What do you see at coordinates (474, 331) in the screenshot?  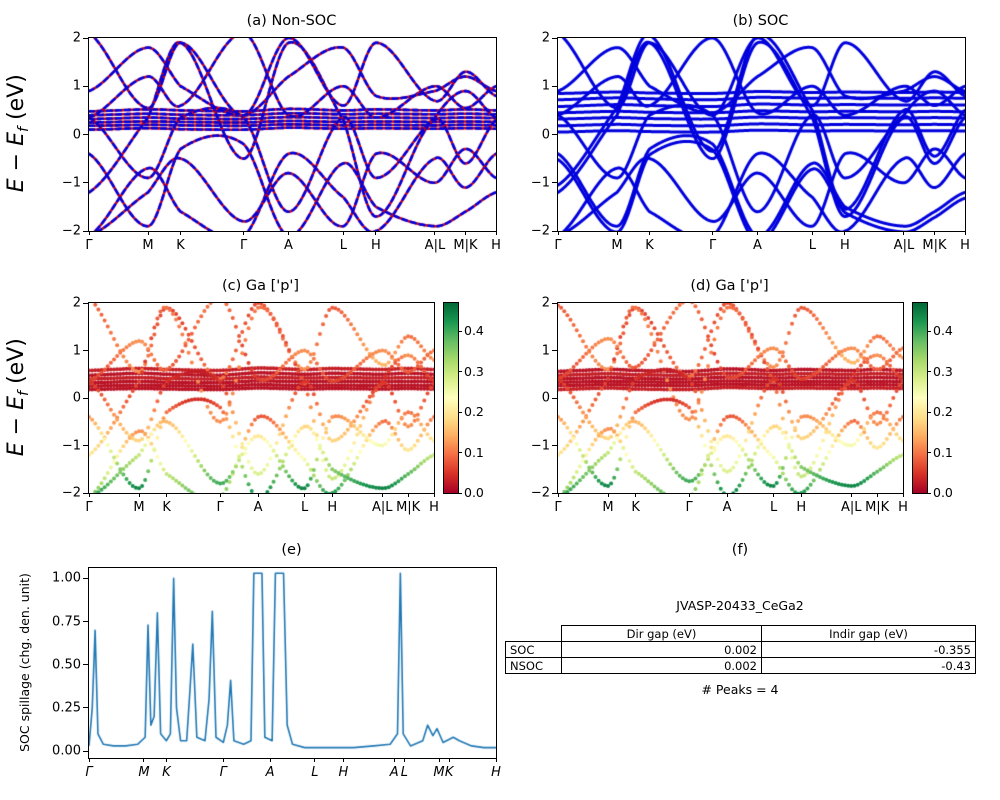 I see `colorbar-tick-label: 0.4` at bounding box center [474, 331].